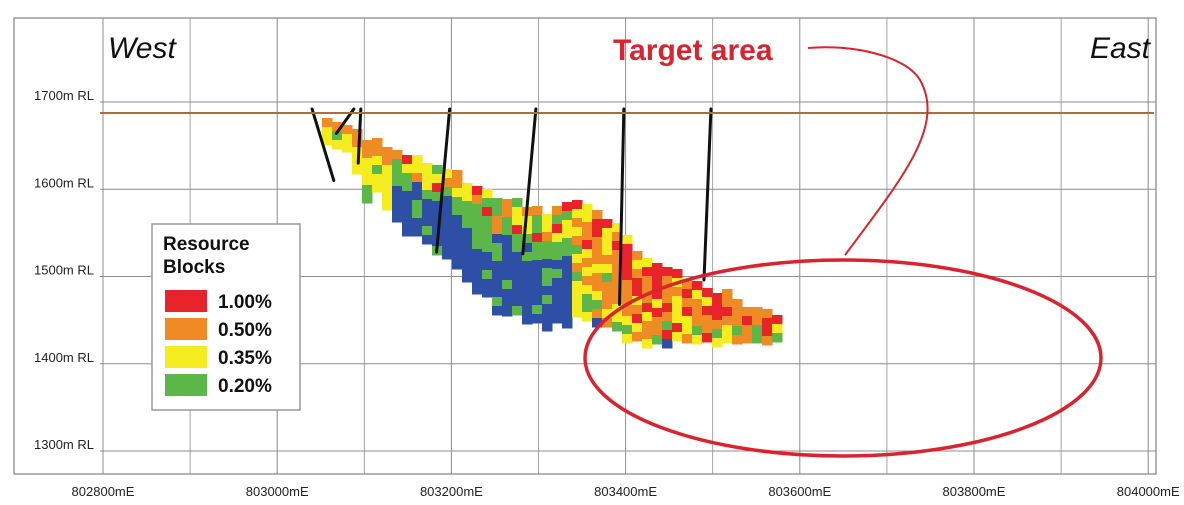 The height and width of the screenshot is (505, 1184). What do you see at coordinates (186, 301) in the screenshot?
I see `legend-swatch` at bounding box center [186, 301].